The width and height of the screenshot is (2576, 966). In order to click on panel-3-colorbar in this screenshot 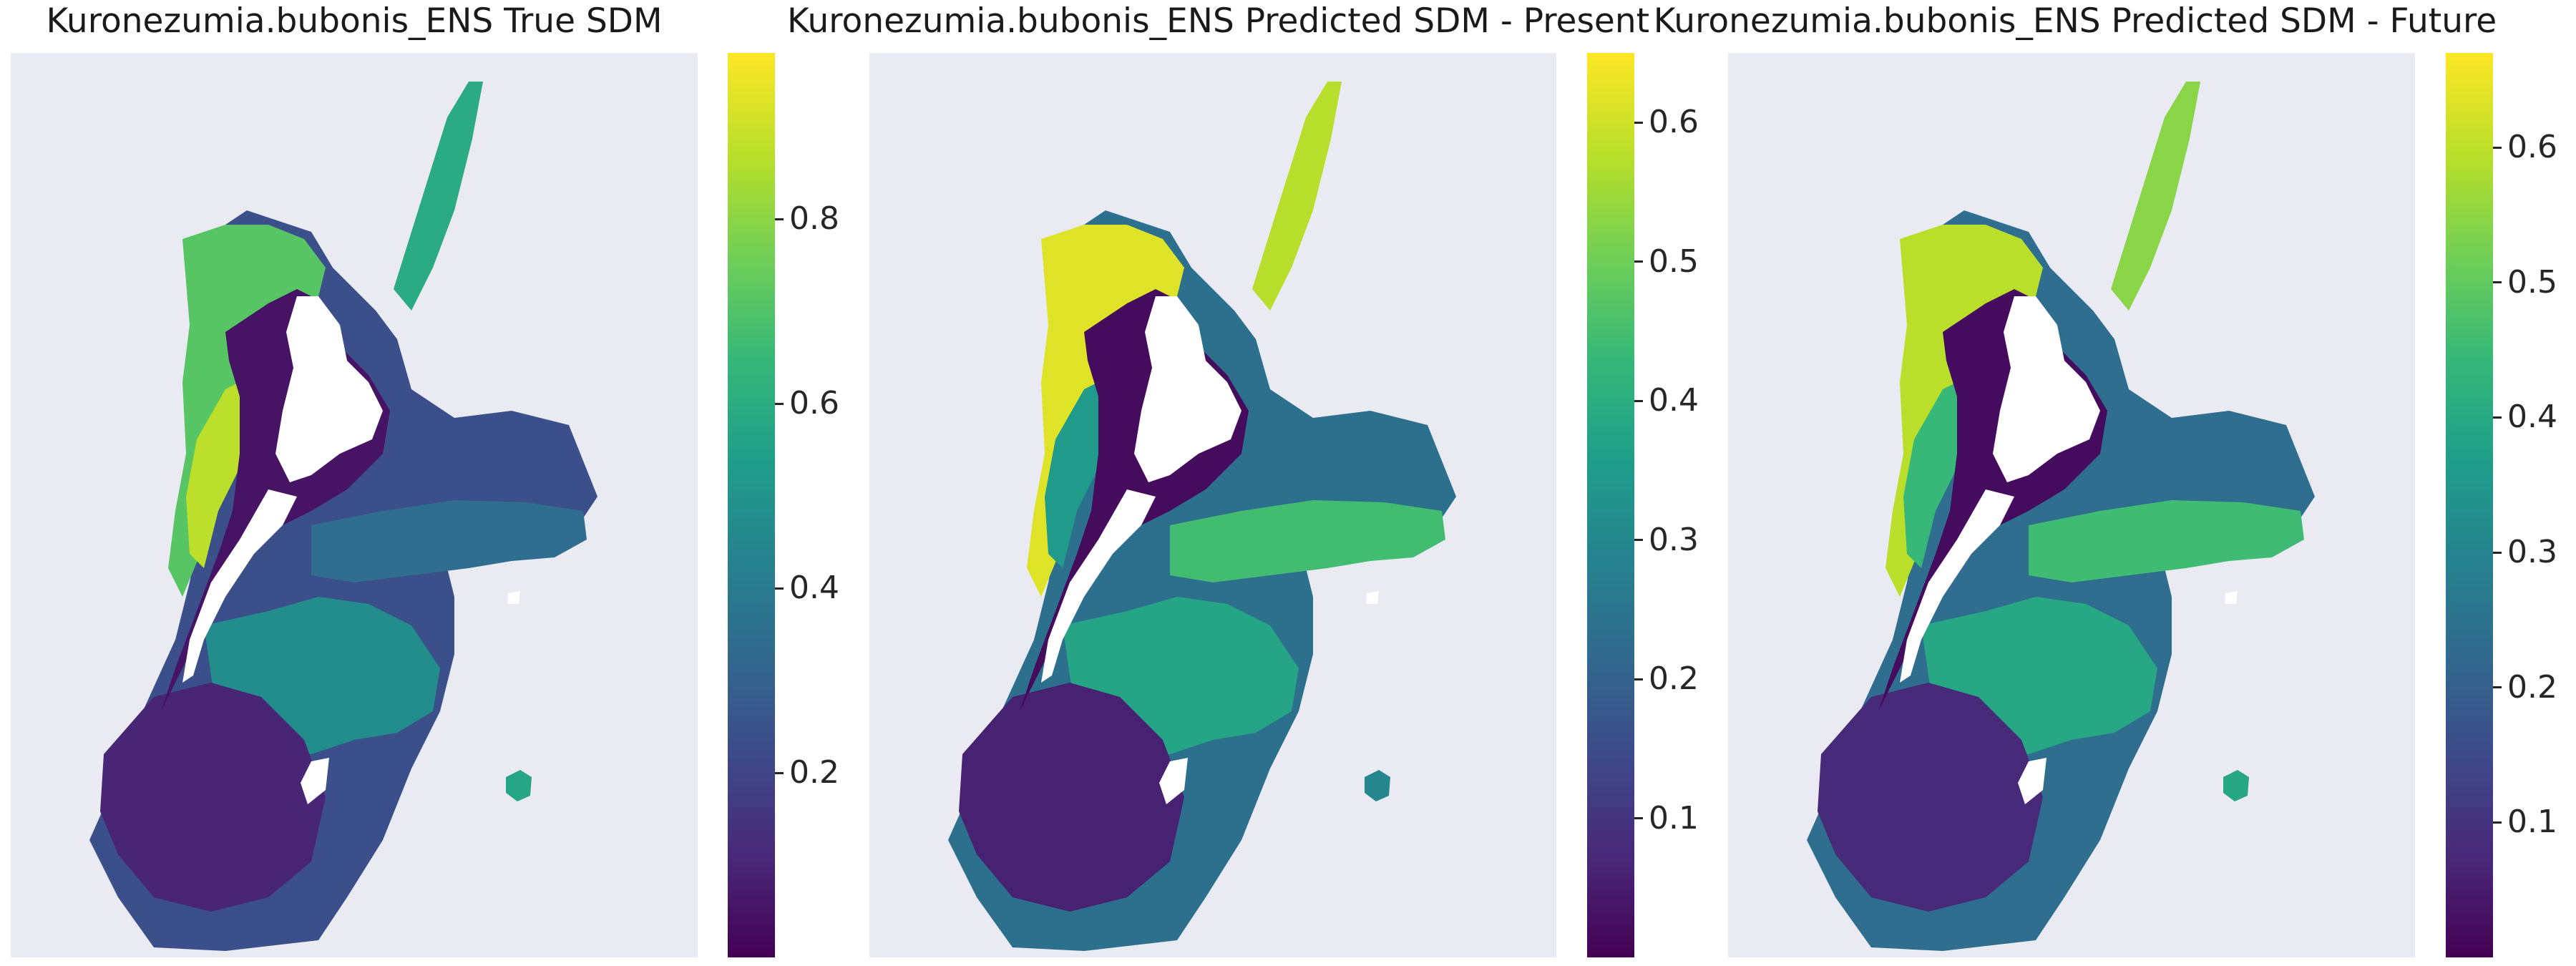, I will do `click(2469, 505)`.